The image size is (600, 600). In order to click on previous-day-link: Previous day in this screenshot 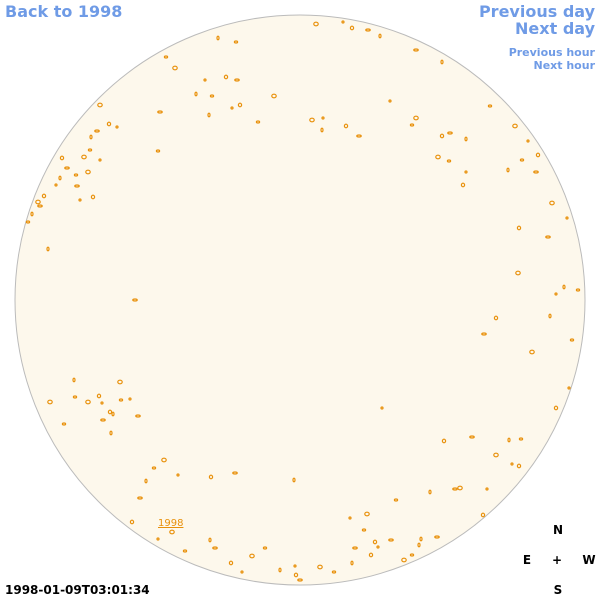, I will do `click(537, 11)`.